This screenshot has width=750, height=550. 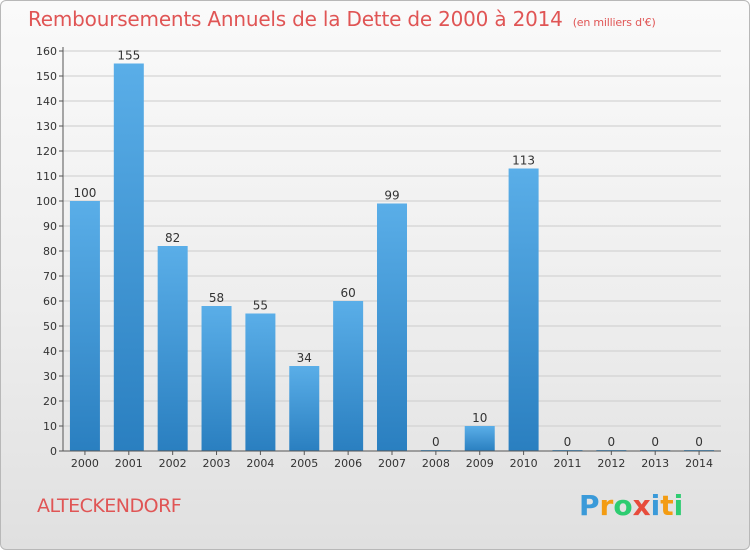 What do you see at coordinates (50, 301) in the screenshot?
I see `y-tick-label: 60` at bounding box center [50, 301].